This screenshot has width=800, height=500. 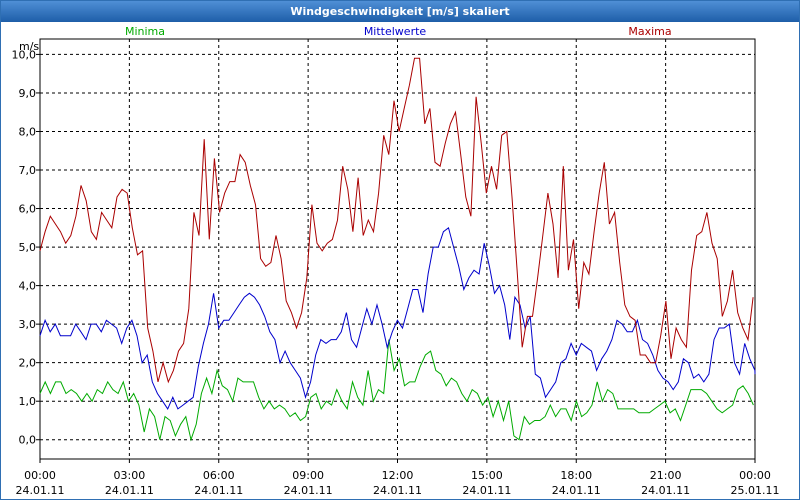 What do you see at coordinates (28, 286) in the screenshot?
I see `y-tick-label: 4,0` at bounding box center [28, 286].